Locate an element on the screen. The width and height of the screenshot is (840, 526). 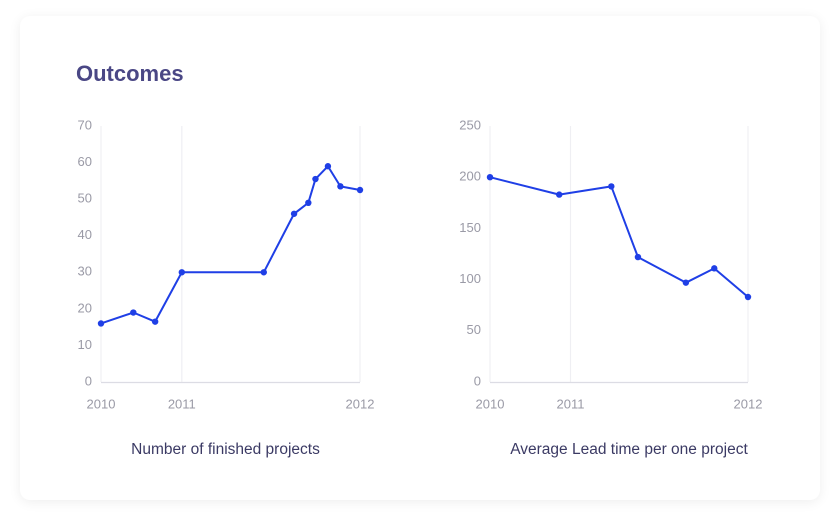
y-tick-label: 60 is located at coordinates (85, 161).